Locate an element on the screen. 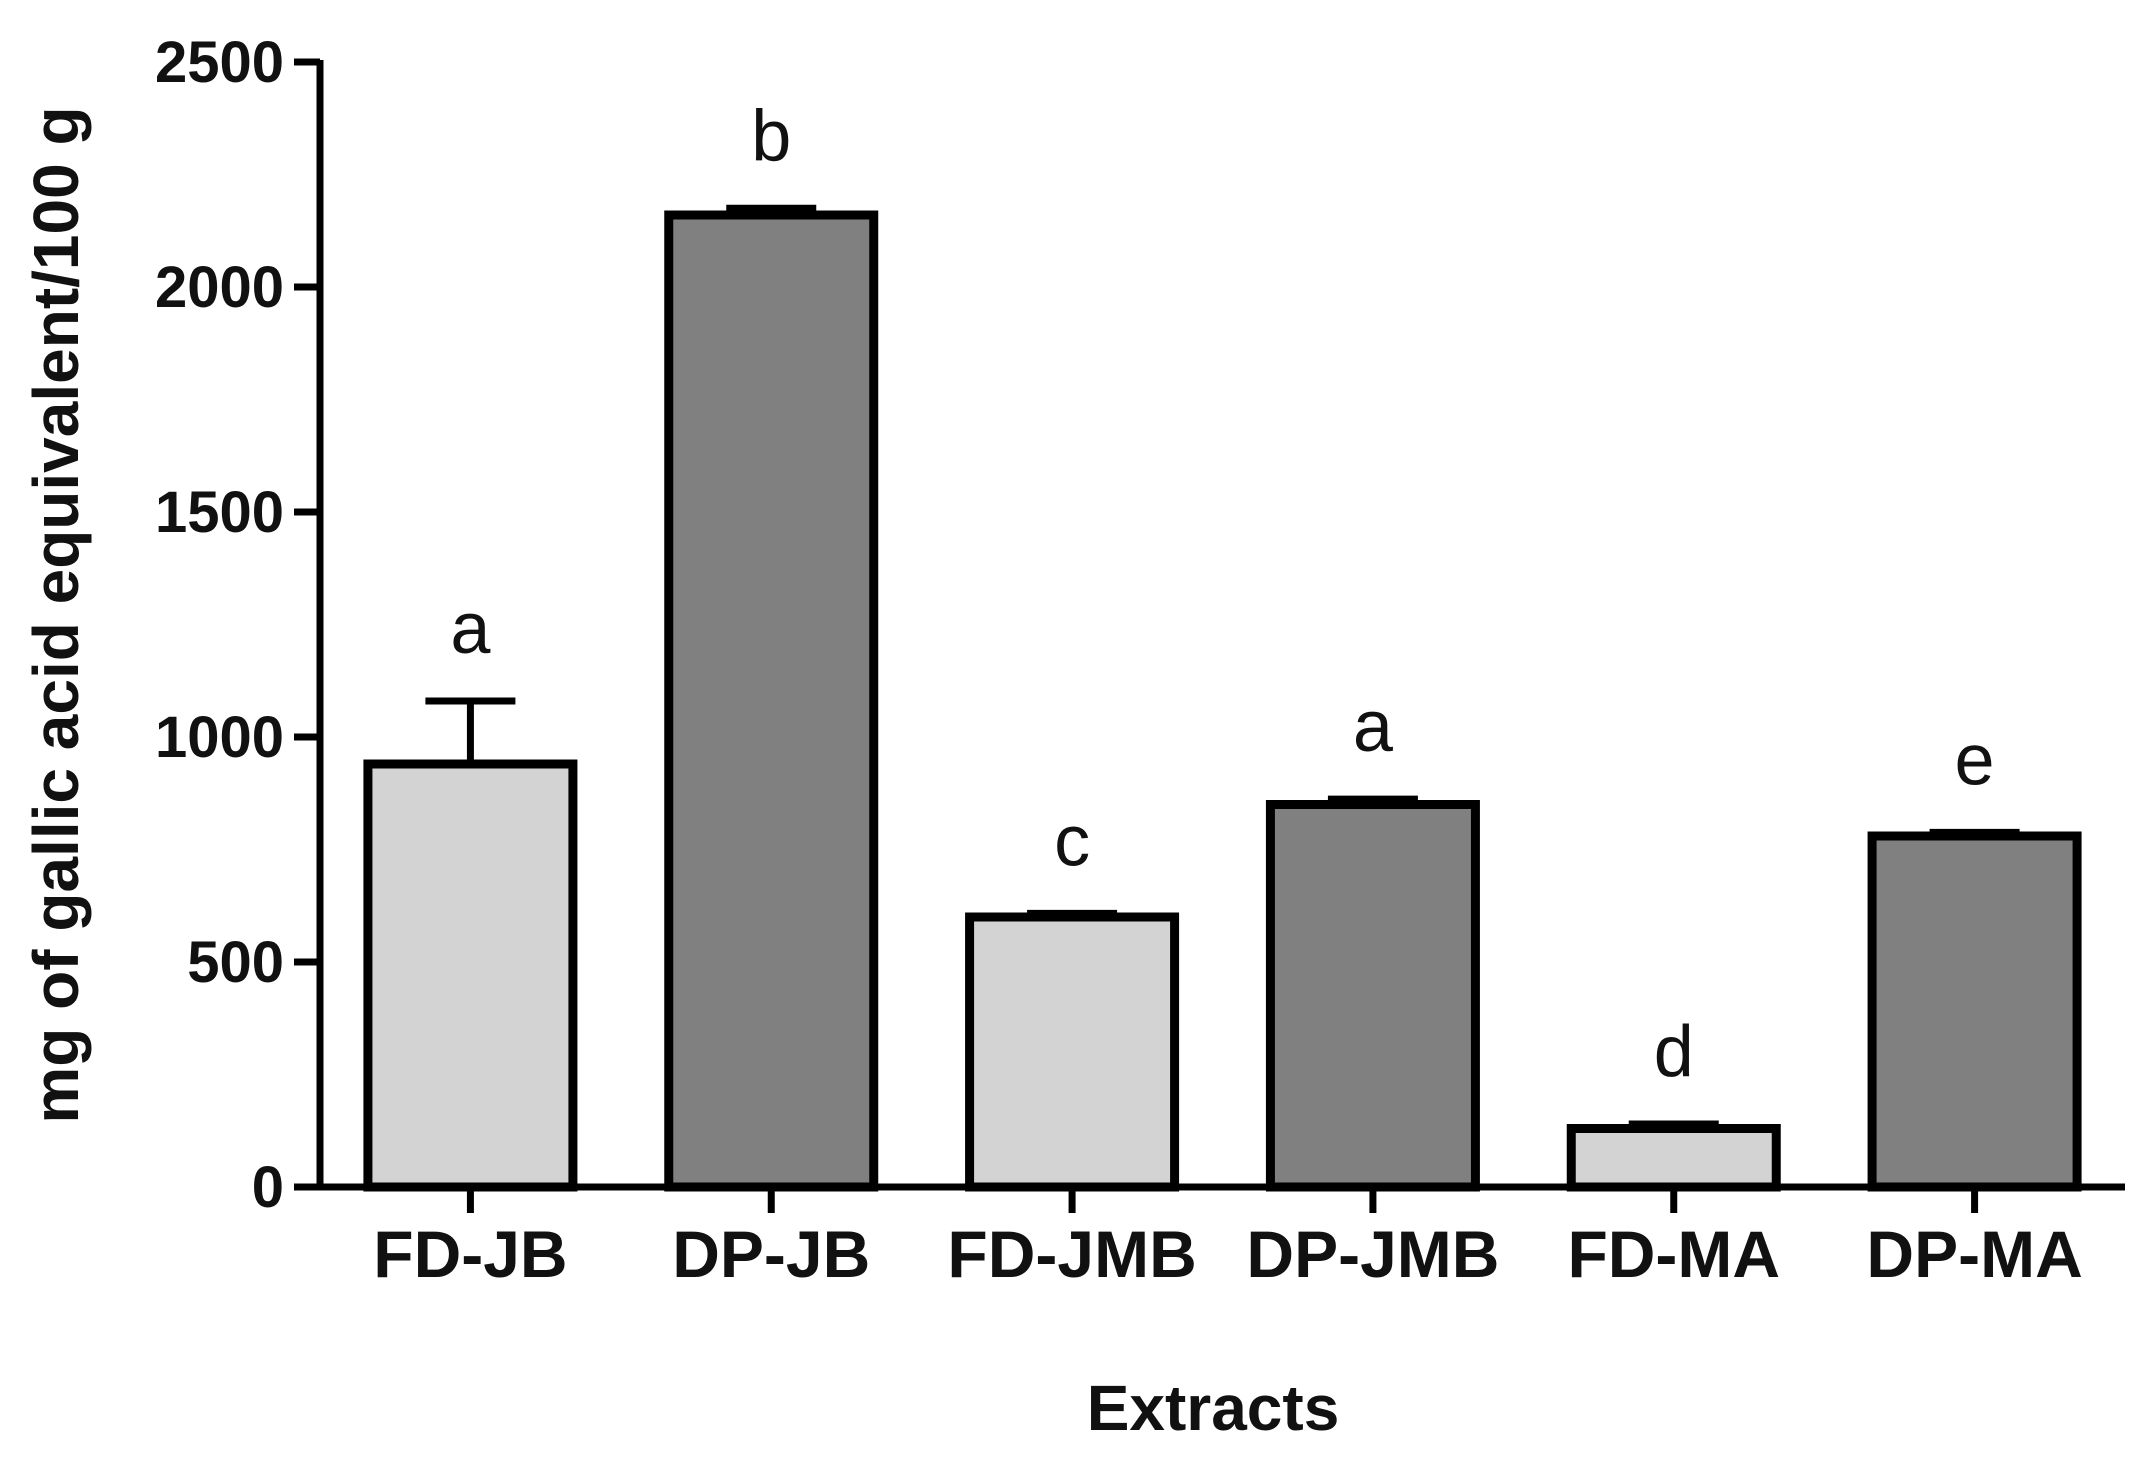 Image resolution: width=2140 pixels, height=1473 pixels. y-ticks-layer: 0 500 1000 1500 2000 2500 is located at coordinates (237, 625).